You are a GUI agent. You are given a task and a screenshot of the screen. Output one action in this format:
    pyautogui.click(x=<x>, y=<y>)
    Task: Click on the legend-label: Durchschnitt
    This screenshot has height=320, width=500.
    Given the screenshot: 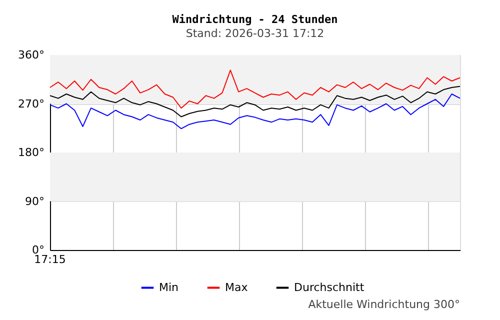 What is the action you would take?
    pyautogui.click(x=329, y=287)
    